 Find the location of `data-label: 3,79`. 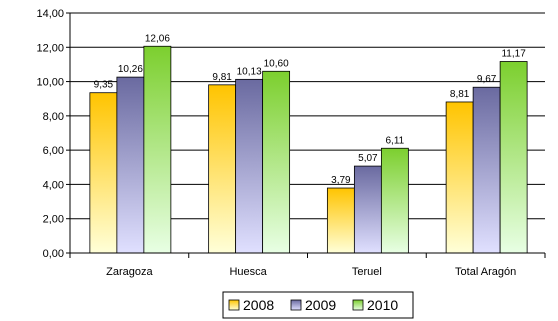

data-label: 3,79 is located at coordinates (341, 180).